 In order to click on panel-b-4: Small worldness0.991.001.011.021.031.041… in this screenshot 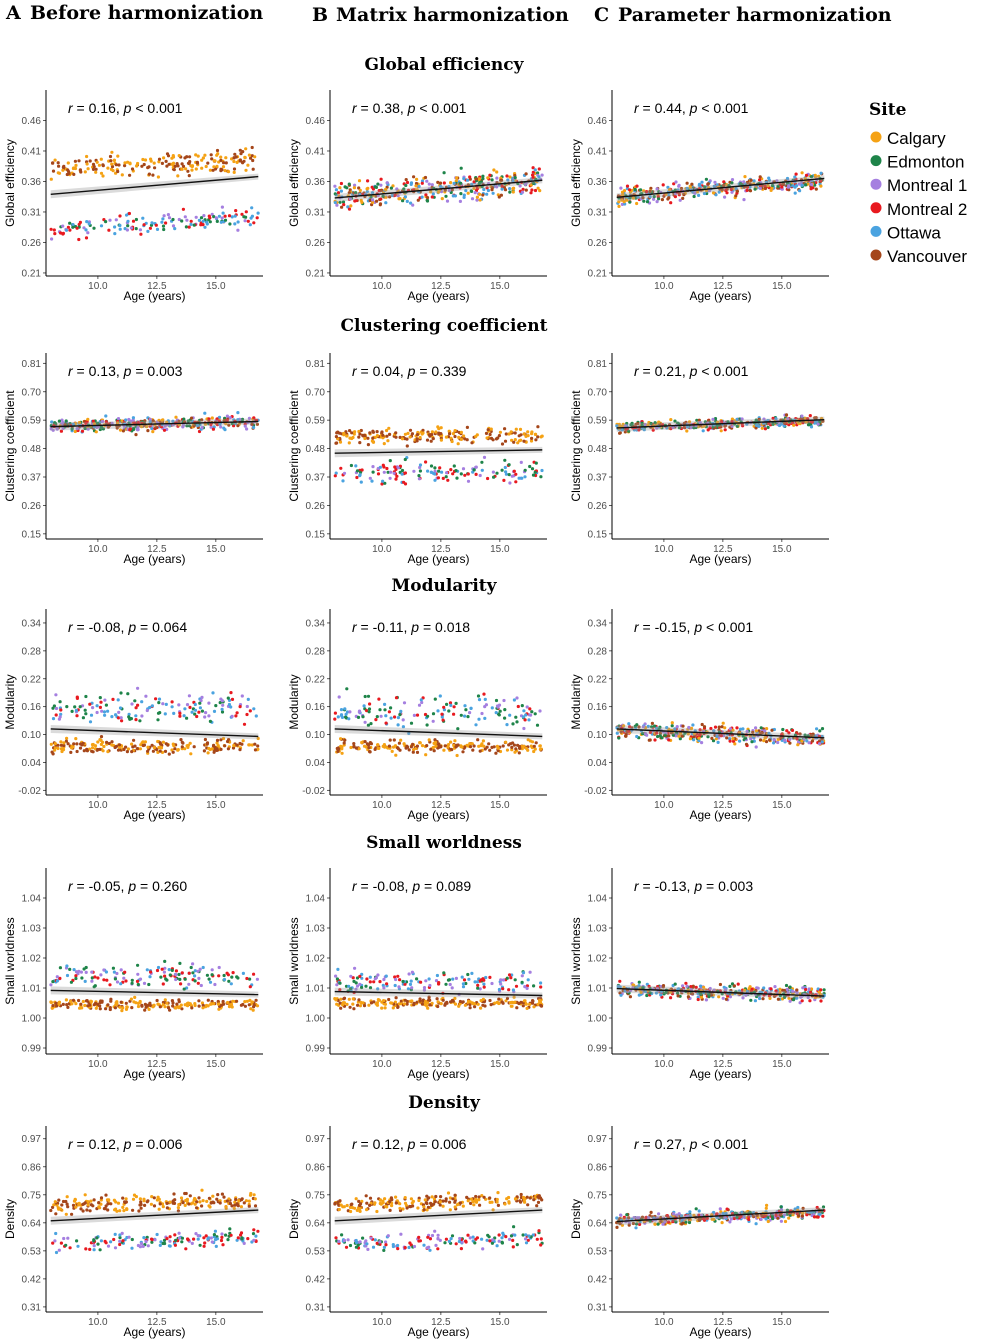, I will do `click(417, 974)`.